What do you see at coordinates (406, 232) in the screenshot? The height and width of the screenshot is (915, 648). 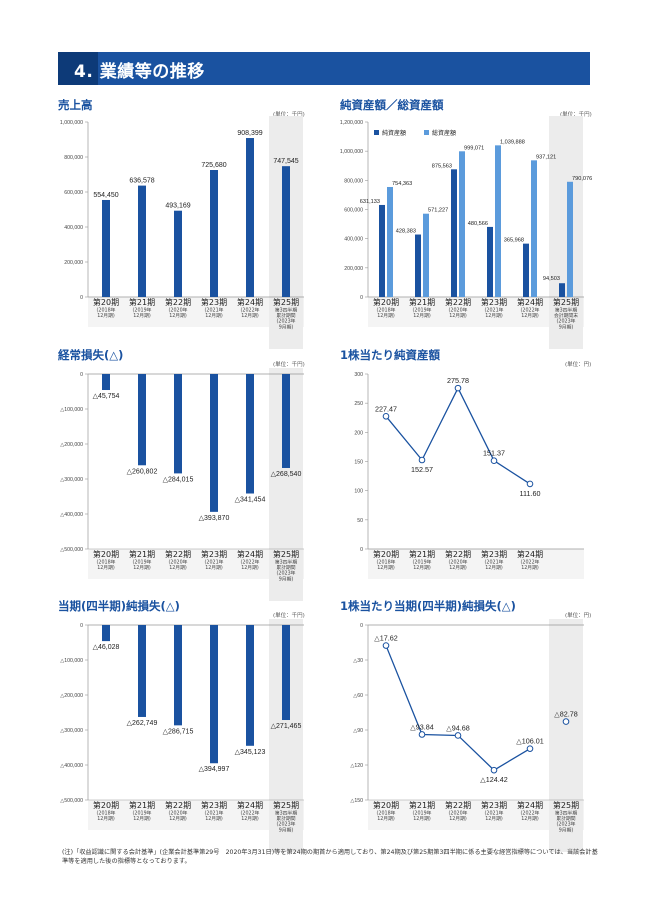 I see `bar-value-label: 428,383` at bounding box center [406, 232].